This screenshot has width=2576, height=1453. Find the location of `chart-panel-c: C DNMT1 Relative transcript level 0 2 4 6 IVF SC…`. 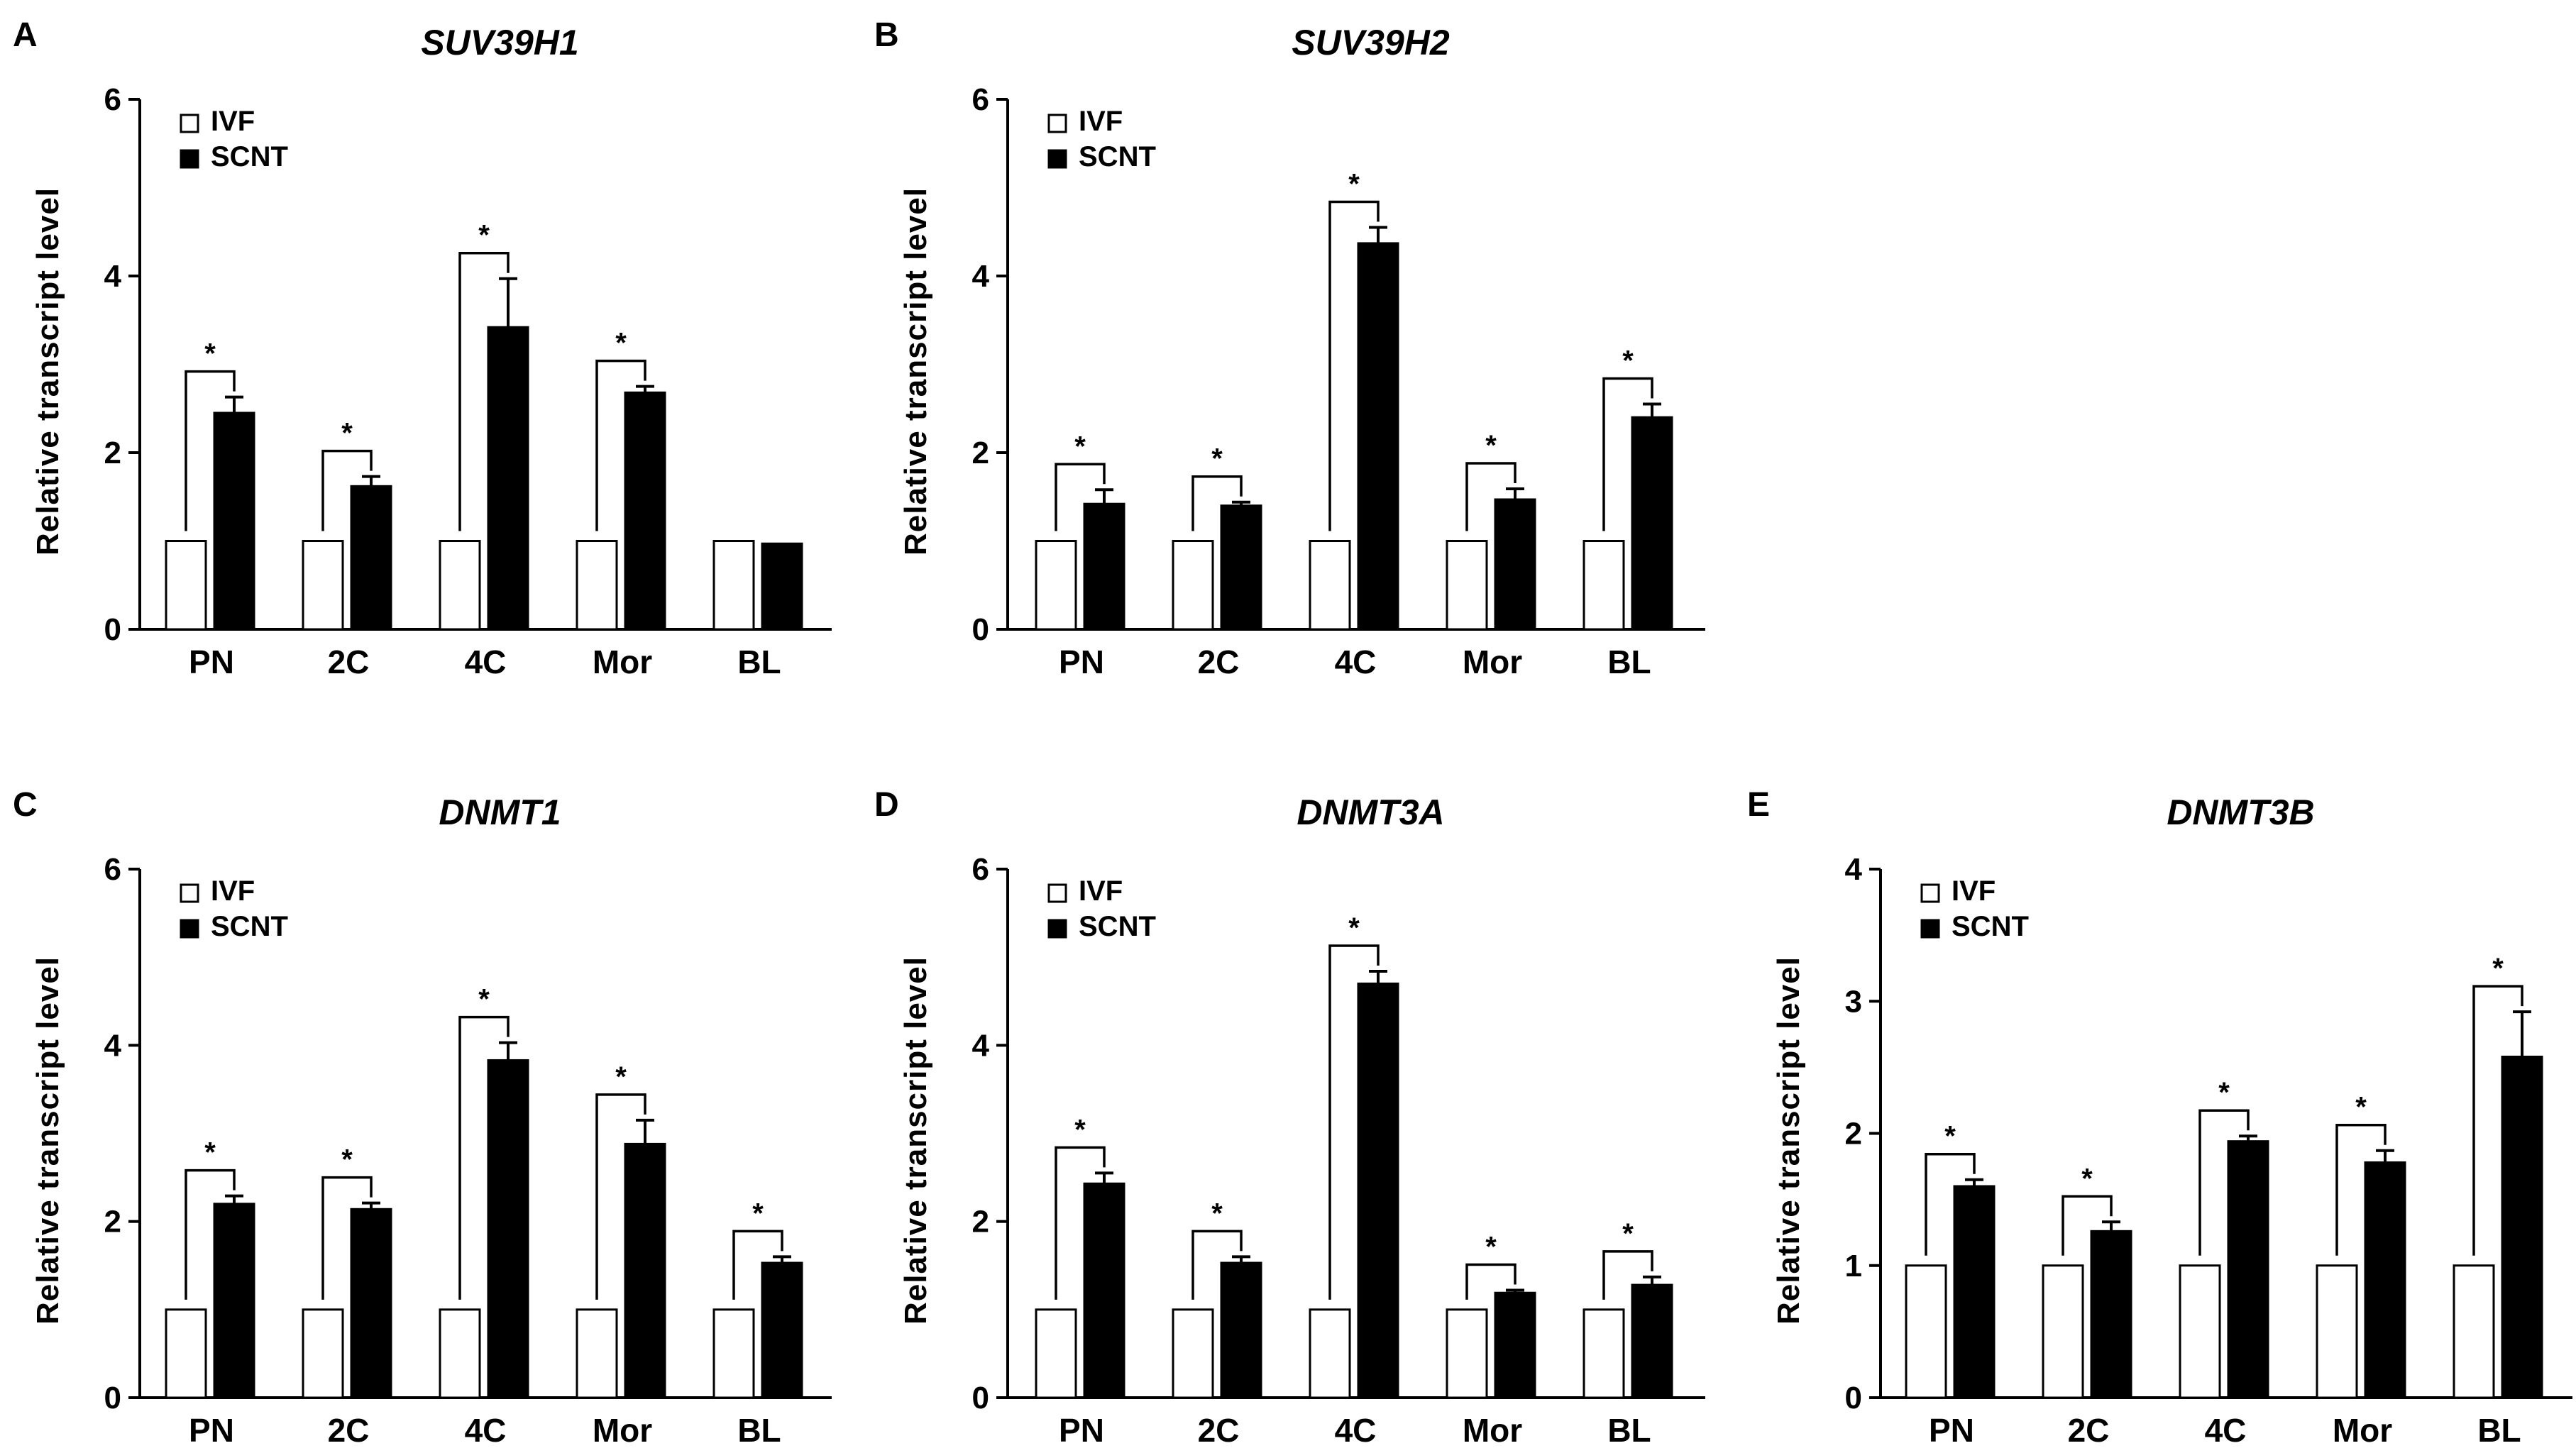

chart-panel-c: C DNMT1 Relative transcript level 0 2 4 6 IVF SC… is located at coordinates (422, 1117).